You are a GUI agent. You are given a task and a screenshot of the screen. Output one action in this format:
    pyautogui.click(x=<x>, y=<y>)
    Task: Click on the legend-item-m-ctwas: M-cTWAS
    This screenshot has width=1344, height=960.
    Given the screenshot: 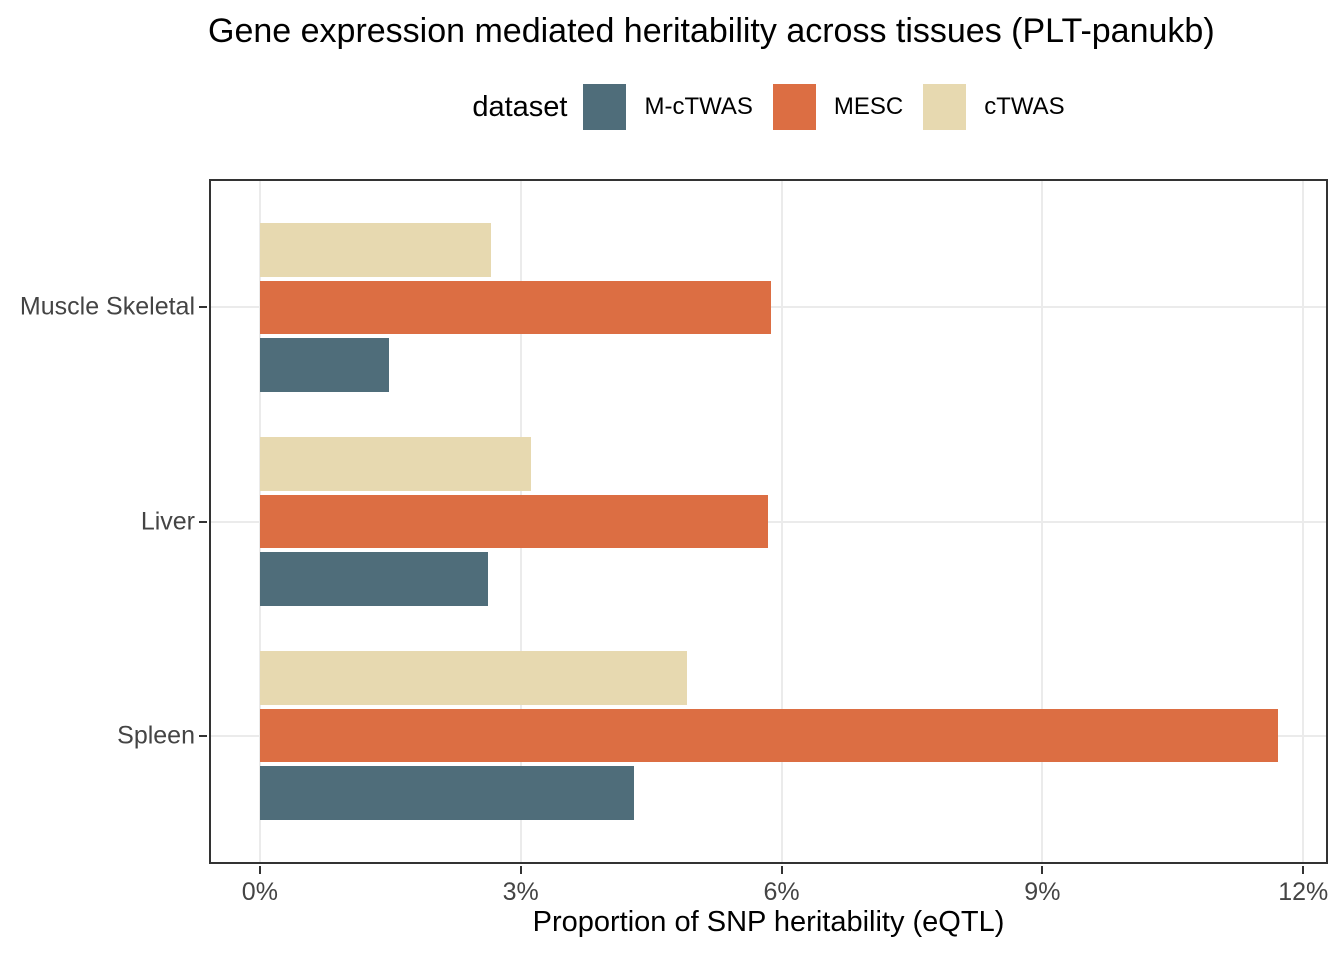 What is the action you would take?
    pyautogui.click(x=668, y=107)
    